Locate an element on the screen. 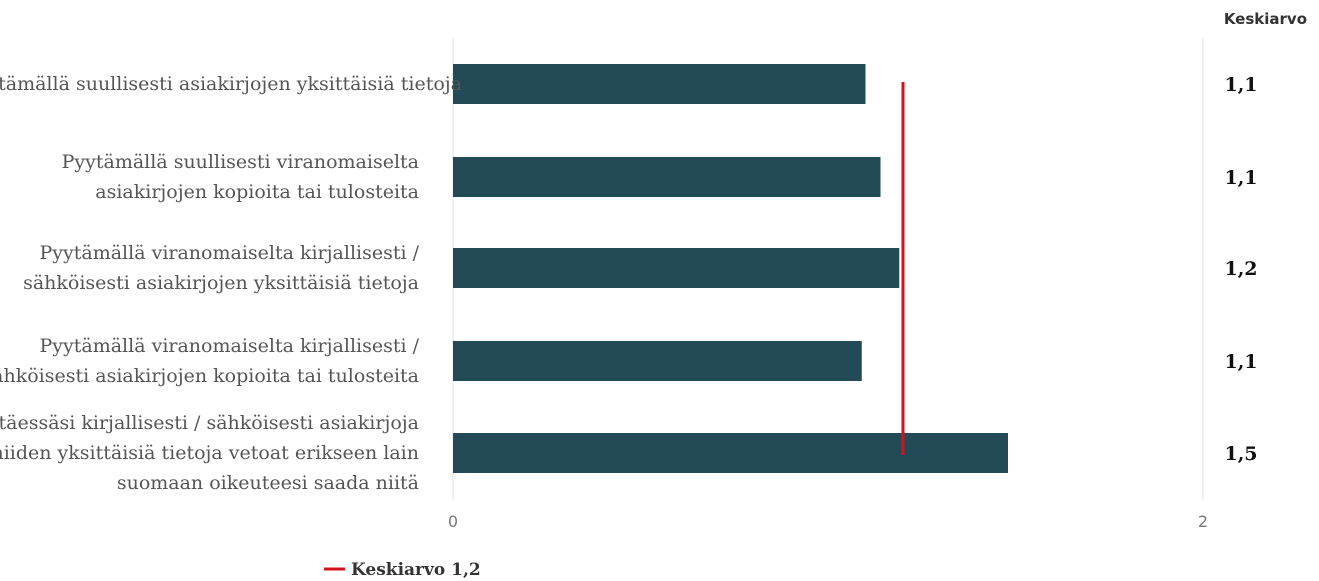  category-label-2-line-1: Pyytämällä suullisesti viranomaiselta is located at coordinates (240, 162).